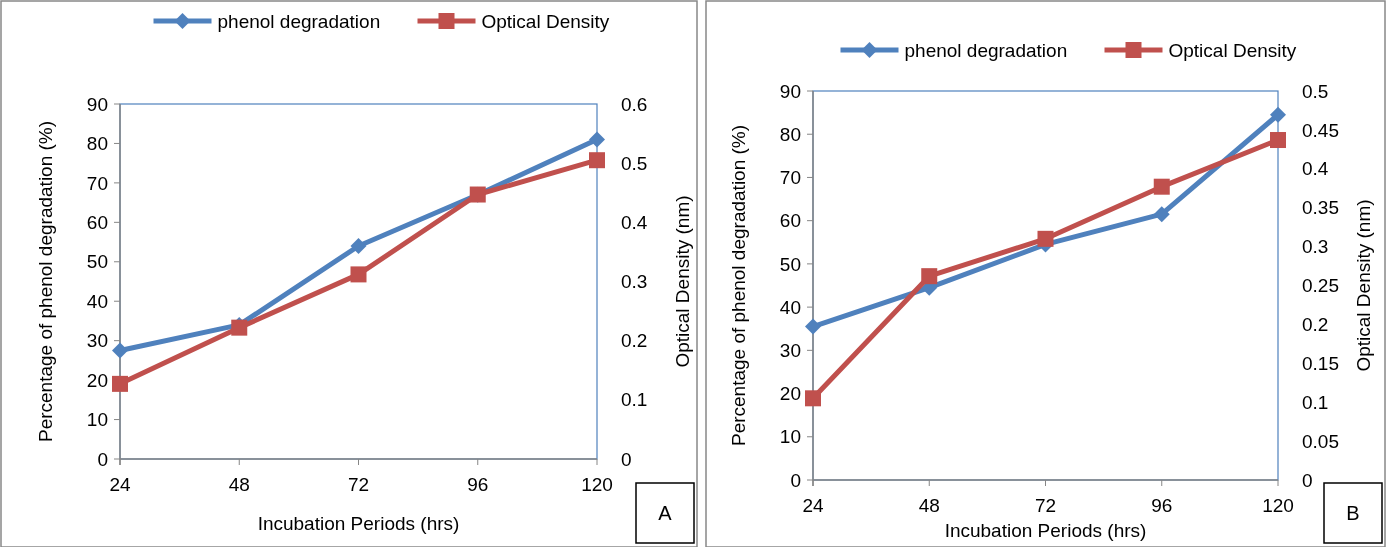 This screenshot has height=547, width=1386. Describe the element at coordinates (1320, 130) in the screenshot. I see `y2-tick-label: 0.45` at that location.